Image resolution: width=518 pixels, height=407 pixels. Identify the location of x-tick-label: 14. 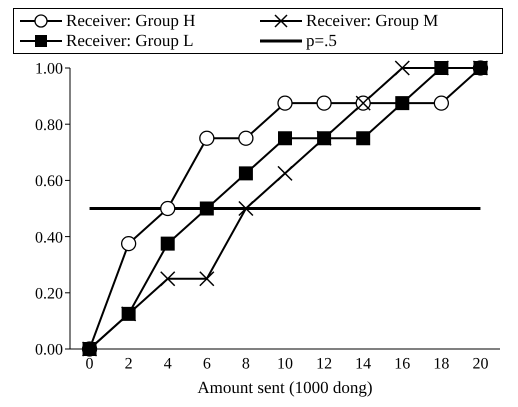
(363, 363).